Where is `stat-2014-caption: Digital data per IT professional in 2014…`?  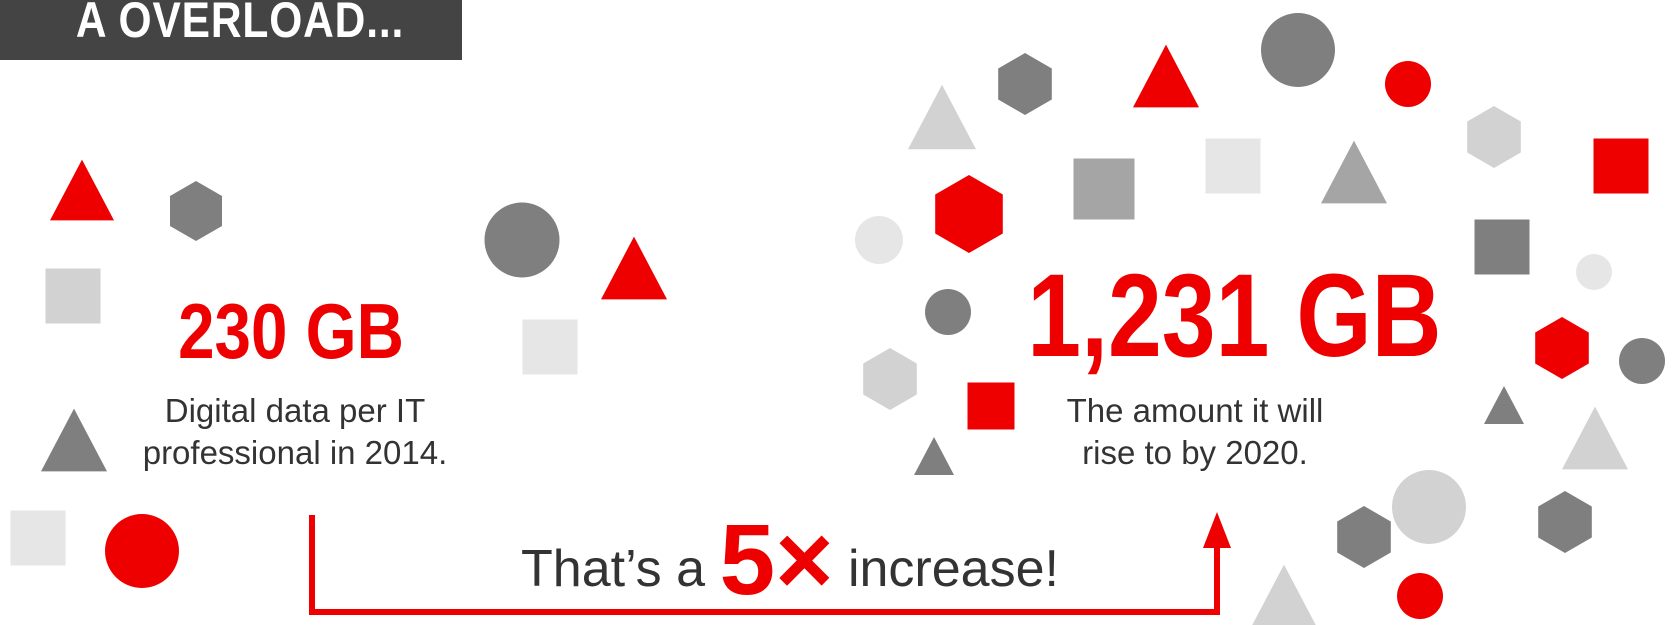
stat-2014-caption: Digital data per IT professional in 2014… is located at coordinates (295, 432).